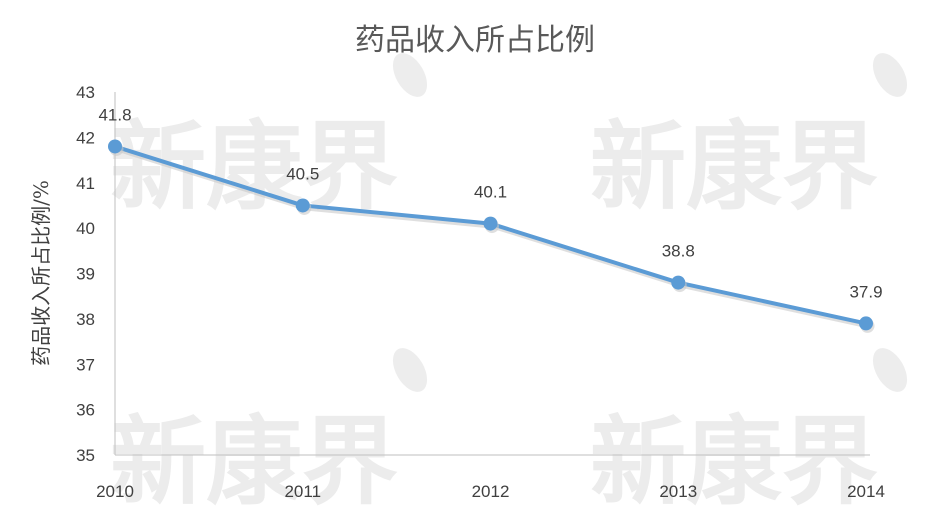  Describe the element at coordinates (114, 114) in the screenshot. I see `data-label: 41.8` at that location.